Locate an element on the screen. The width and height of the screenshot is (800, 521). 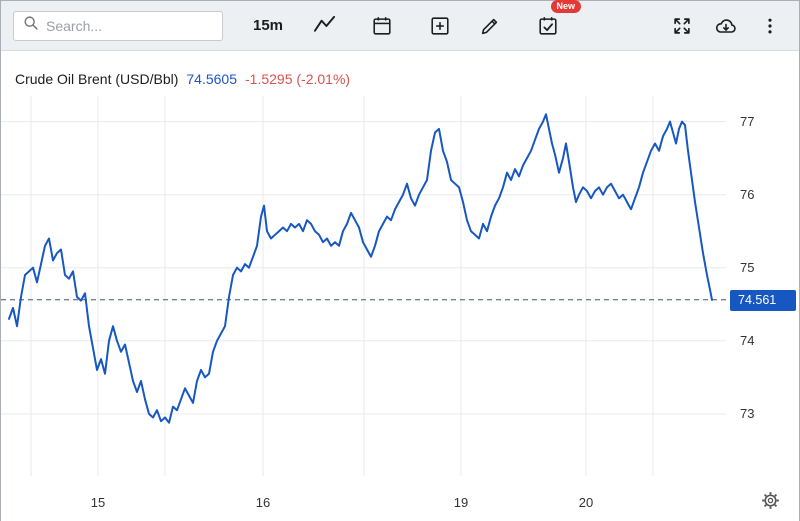
download-icon is located at coordinates (726, 26).